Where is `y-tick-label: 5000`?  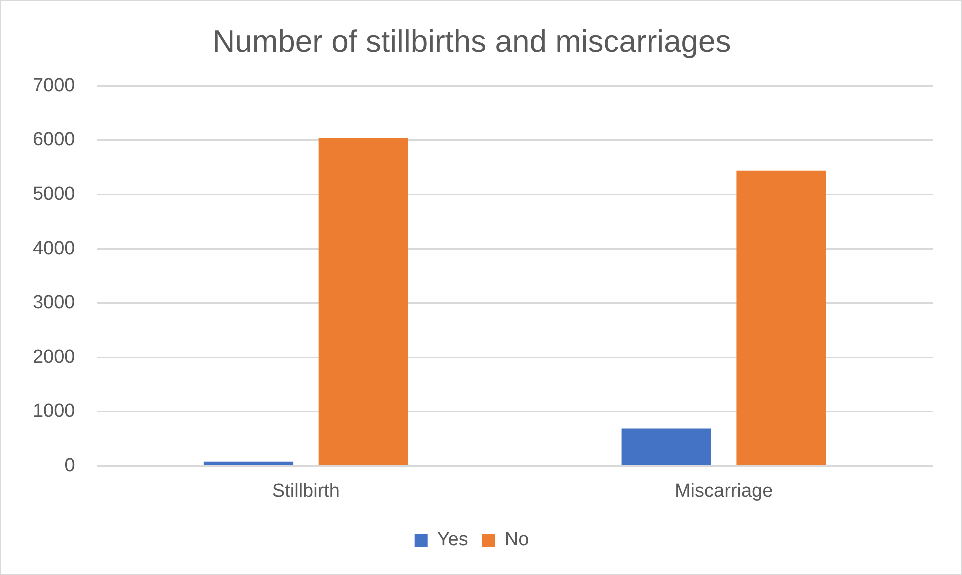
y-tick-label: 5000 is located at coordinates (54, 195).